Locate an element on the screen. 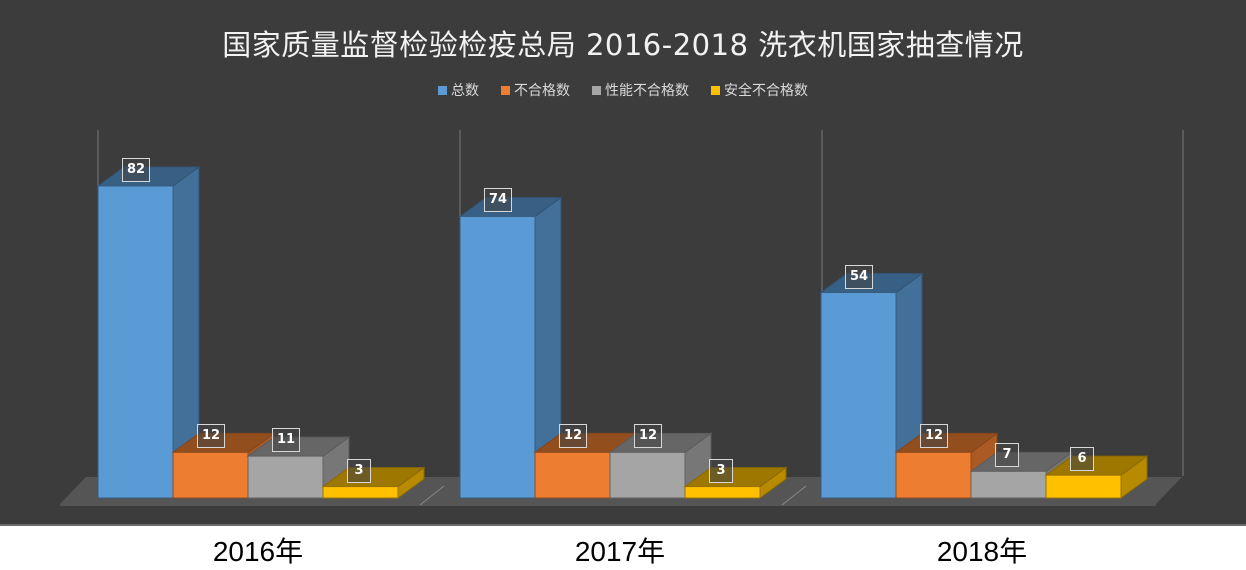 The height and width of the screenshot is (570, 1246). legend-swatch-performance is located at coordinates (596, 90).